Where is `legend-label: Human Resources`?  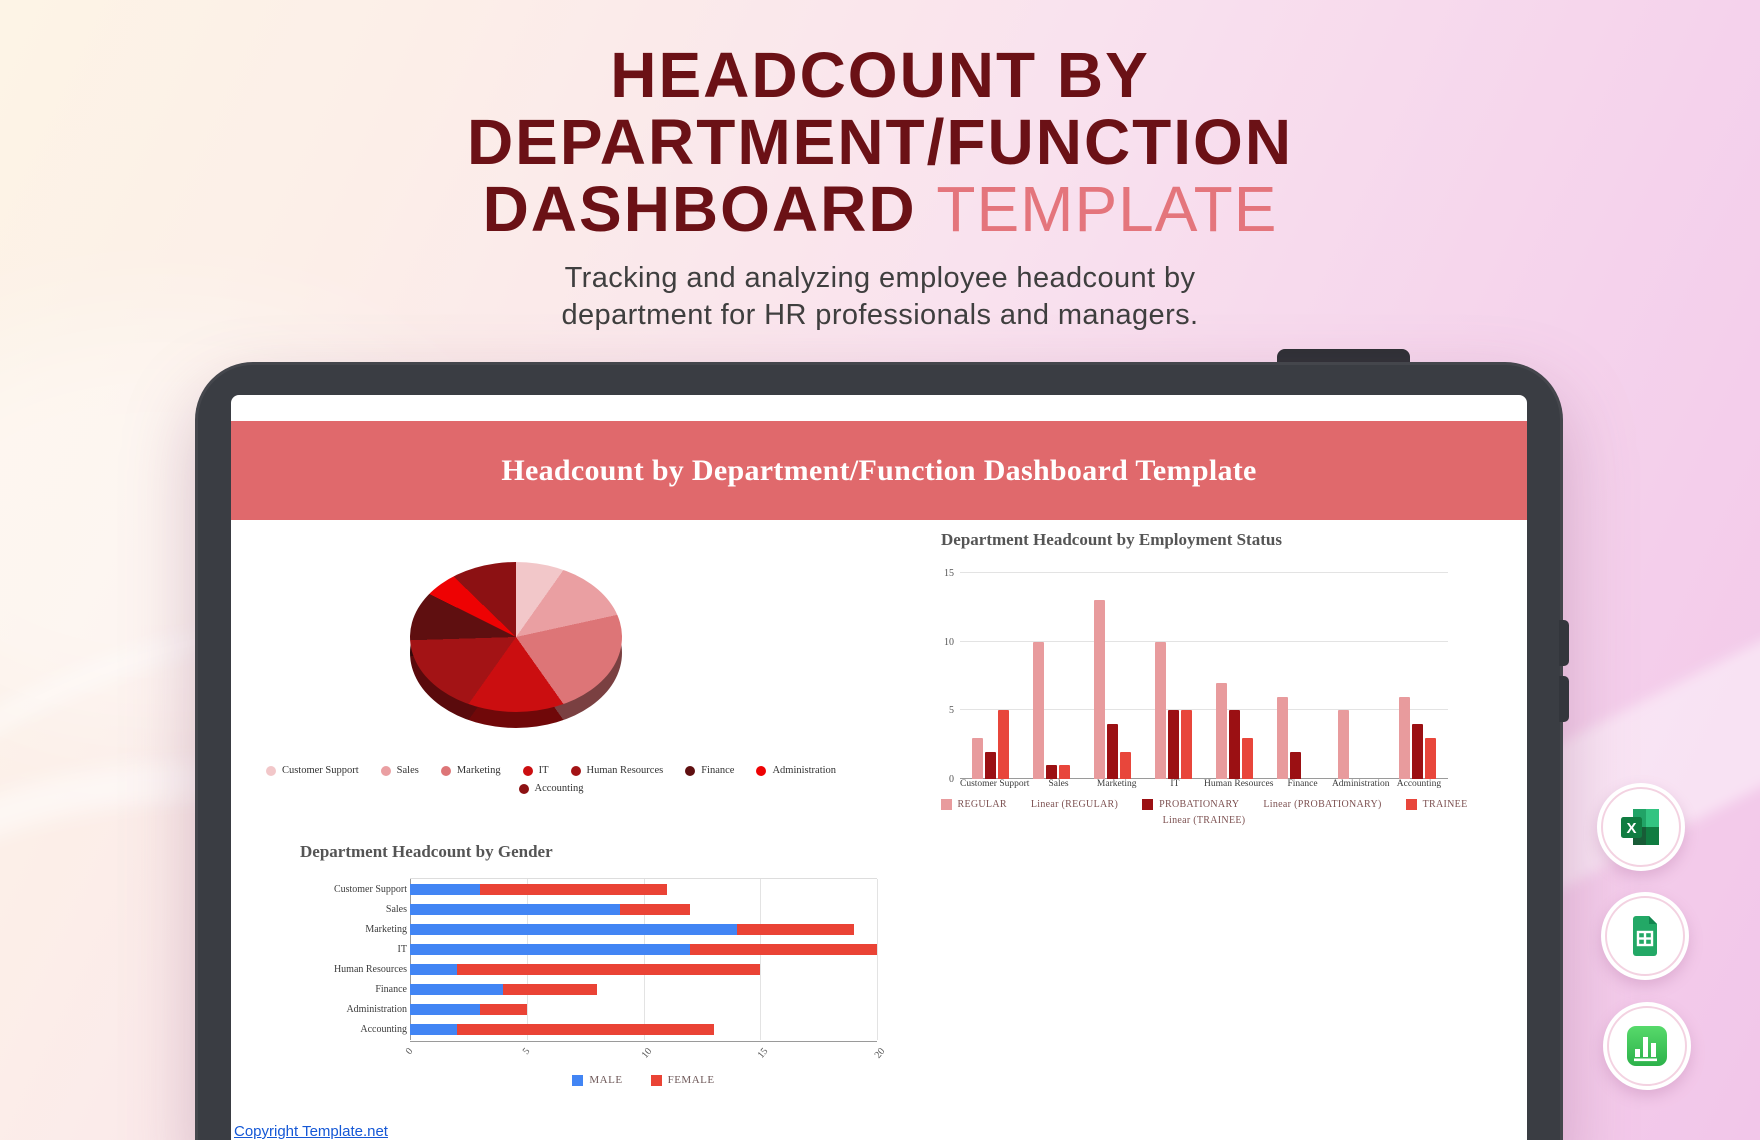
legend-label: Human Resources is located at coordinates (625, 770).